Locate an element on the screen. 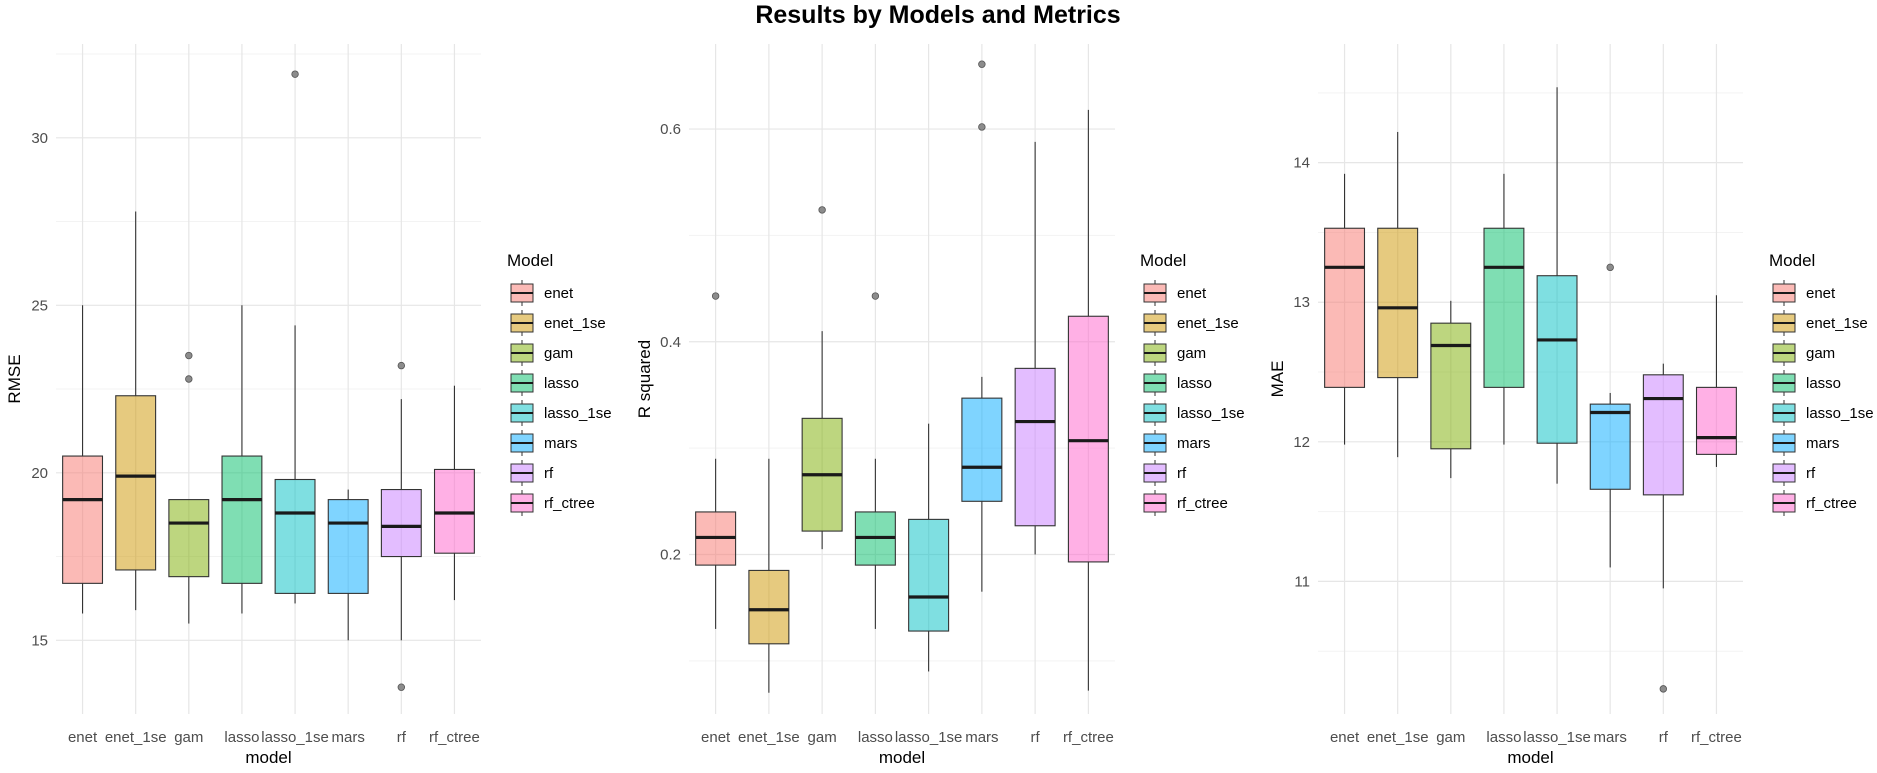 This screenshot has height=773, width=1877. y-tick-label: 0.2 is located at coordinates (670, 554).